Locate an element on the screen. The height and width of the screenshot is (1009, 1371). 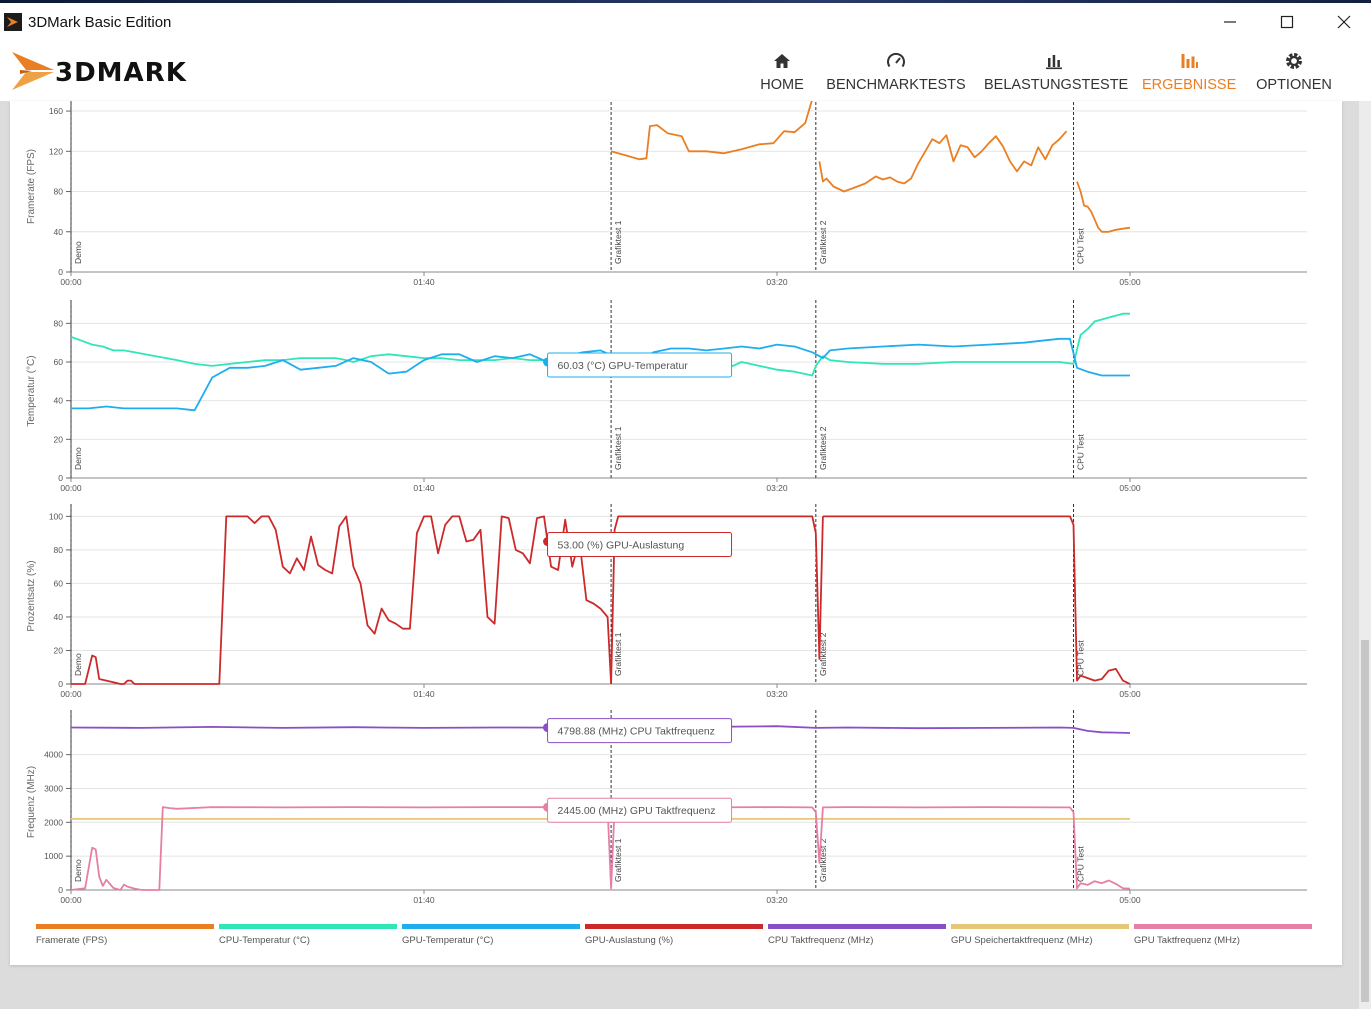
legend-item: Framerate (FPS) is located at coordinates (125, 939).